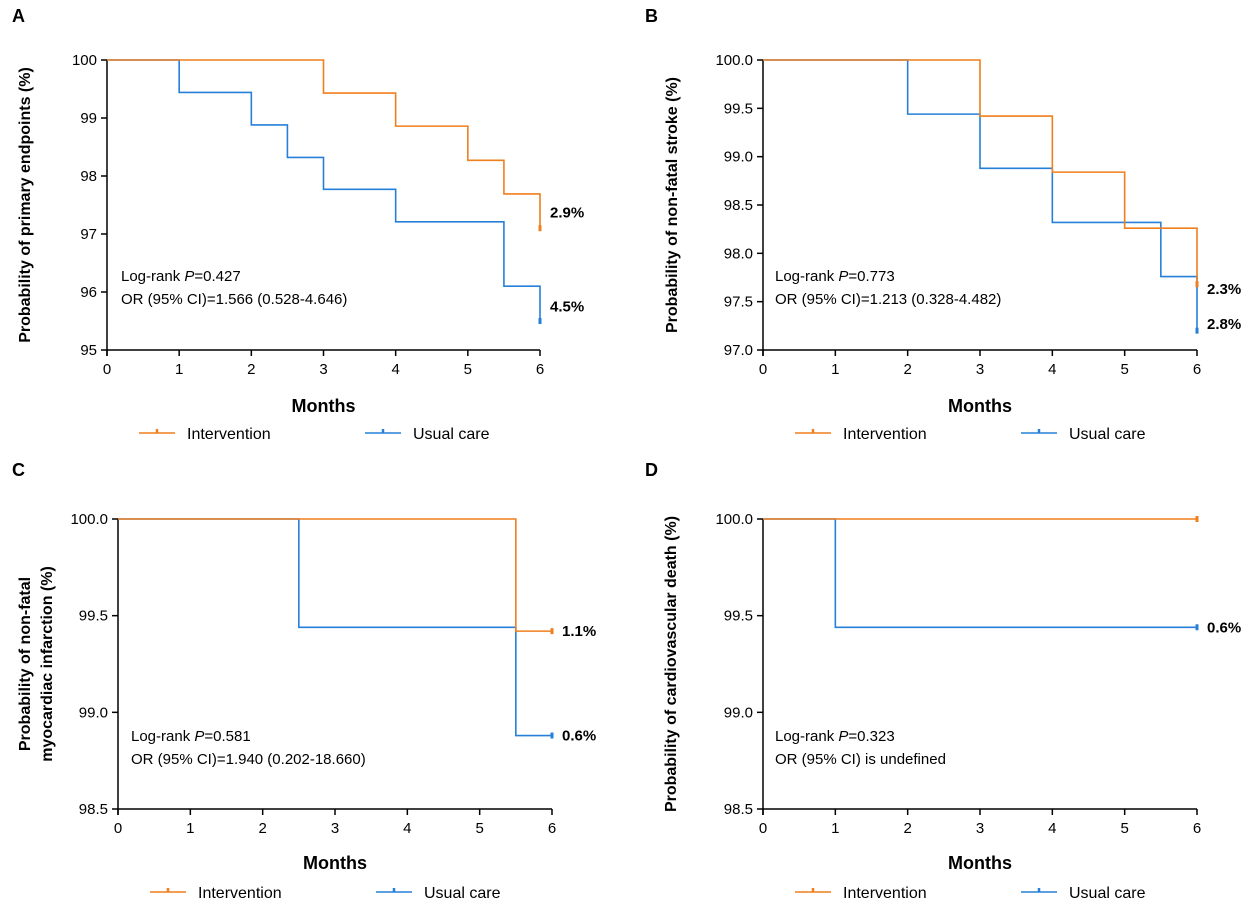 Image resolution: width=1247 pixels, height=908 pixels. Describe the element at coordinates (88, 118) in the screenshot. I see `y-tick-label: 99` at that location.